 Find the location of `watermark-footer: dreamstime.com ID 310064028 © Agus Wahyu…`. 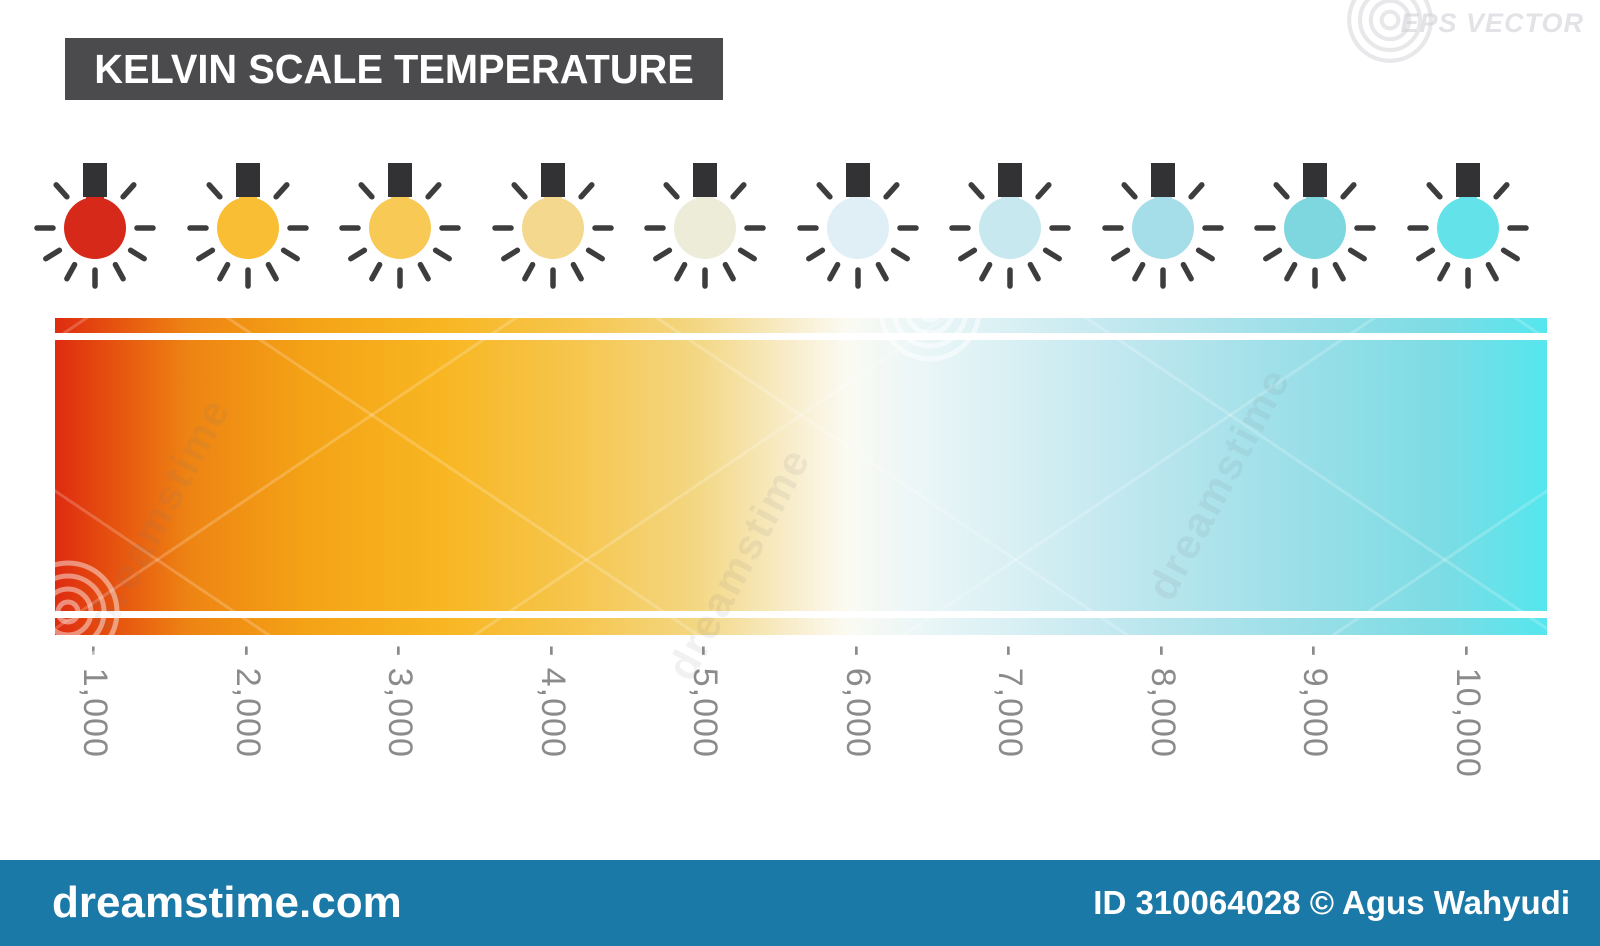

watermark-footer: dreamstime.com ID 310064028 © Agus Wahyu… is located at coordinates (800, 903).